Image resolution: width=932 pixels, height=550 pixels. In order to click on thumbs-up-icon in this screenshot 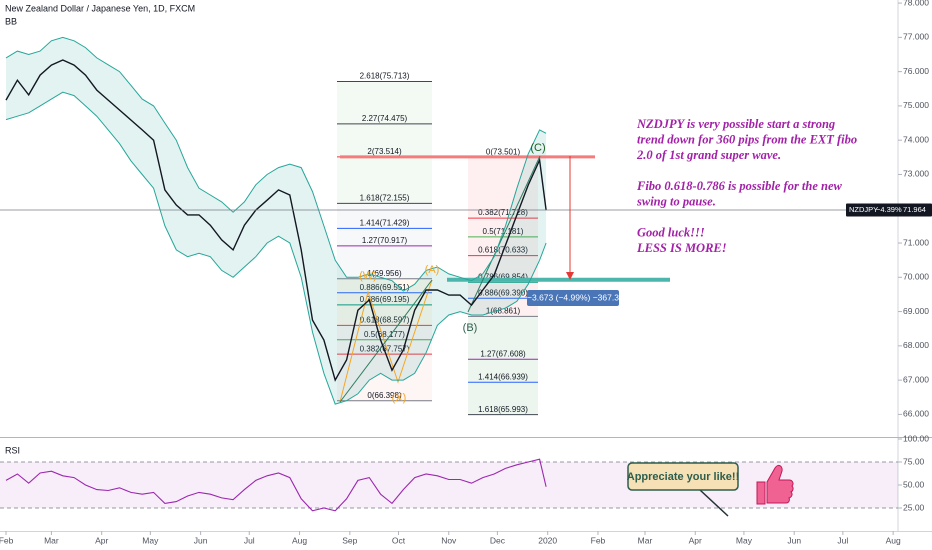, I will do `click(775, 484)`.